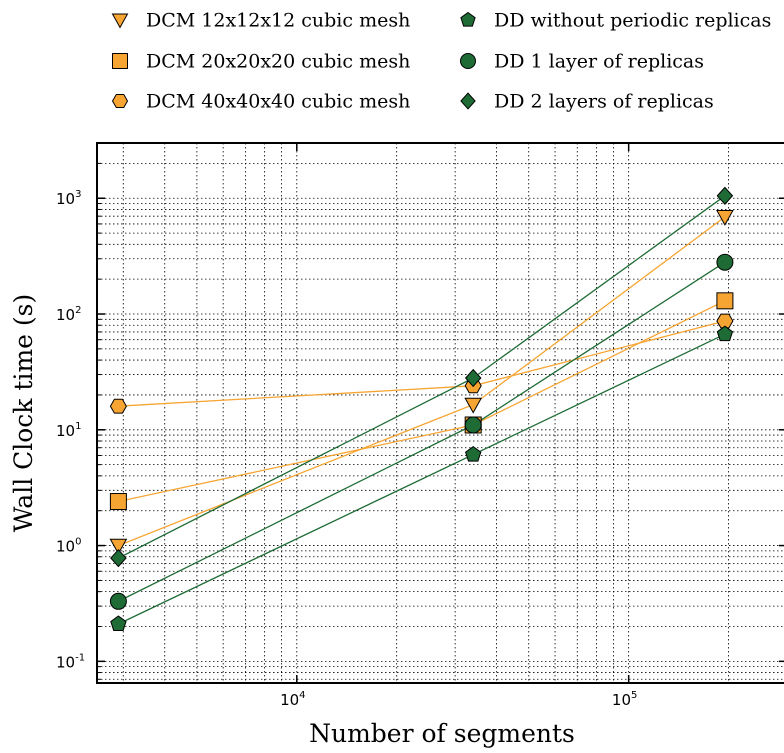 The width and height of the screenshot is (784, 753). I want to click on legend-label: DD 2 layers of replicas, so click(604, 102).